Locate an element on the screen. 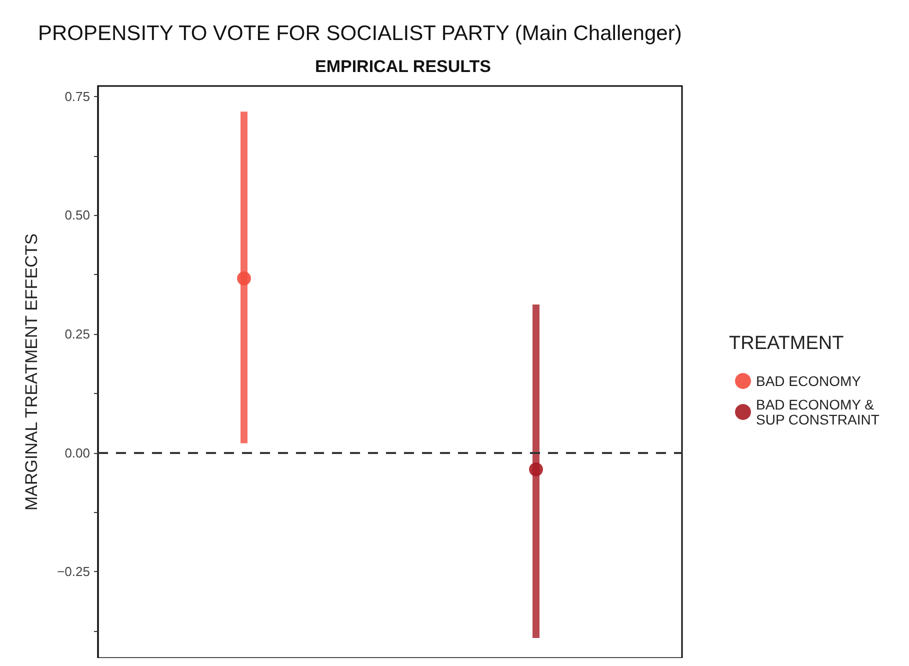 Image resolution: width=909 pixels, height=666 pixels. legend-label: BAD ECONOMY is located at coordinates (809, 381).